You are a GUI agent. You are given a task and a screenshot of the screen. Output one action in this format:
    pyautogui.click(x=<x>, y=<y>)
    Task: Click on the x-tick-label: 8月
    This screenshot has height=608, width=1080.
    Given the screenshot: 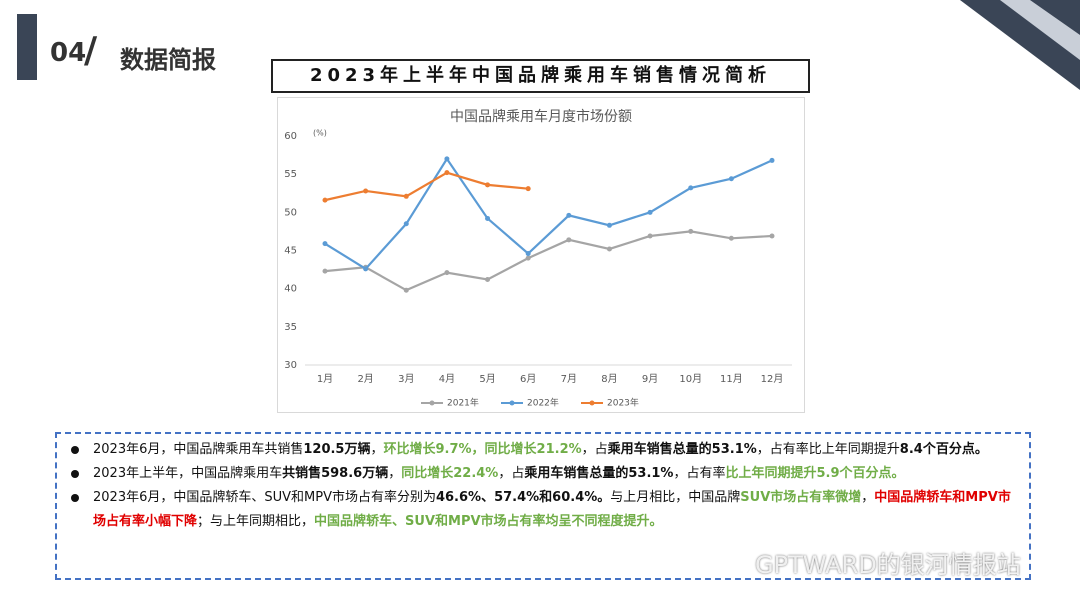 What is the action you would take?
    pyautogui.click(x=609, y=379)
    